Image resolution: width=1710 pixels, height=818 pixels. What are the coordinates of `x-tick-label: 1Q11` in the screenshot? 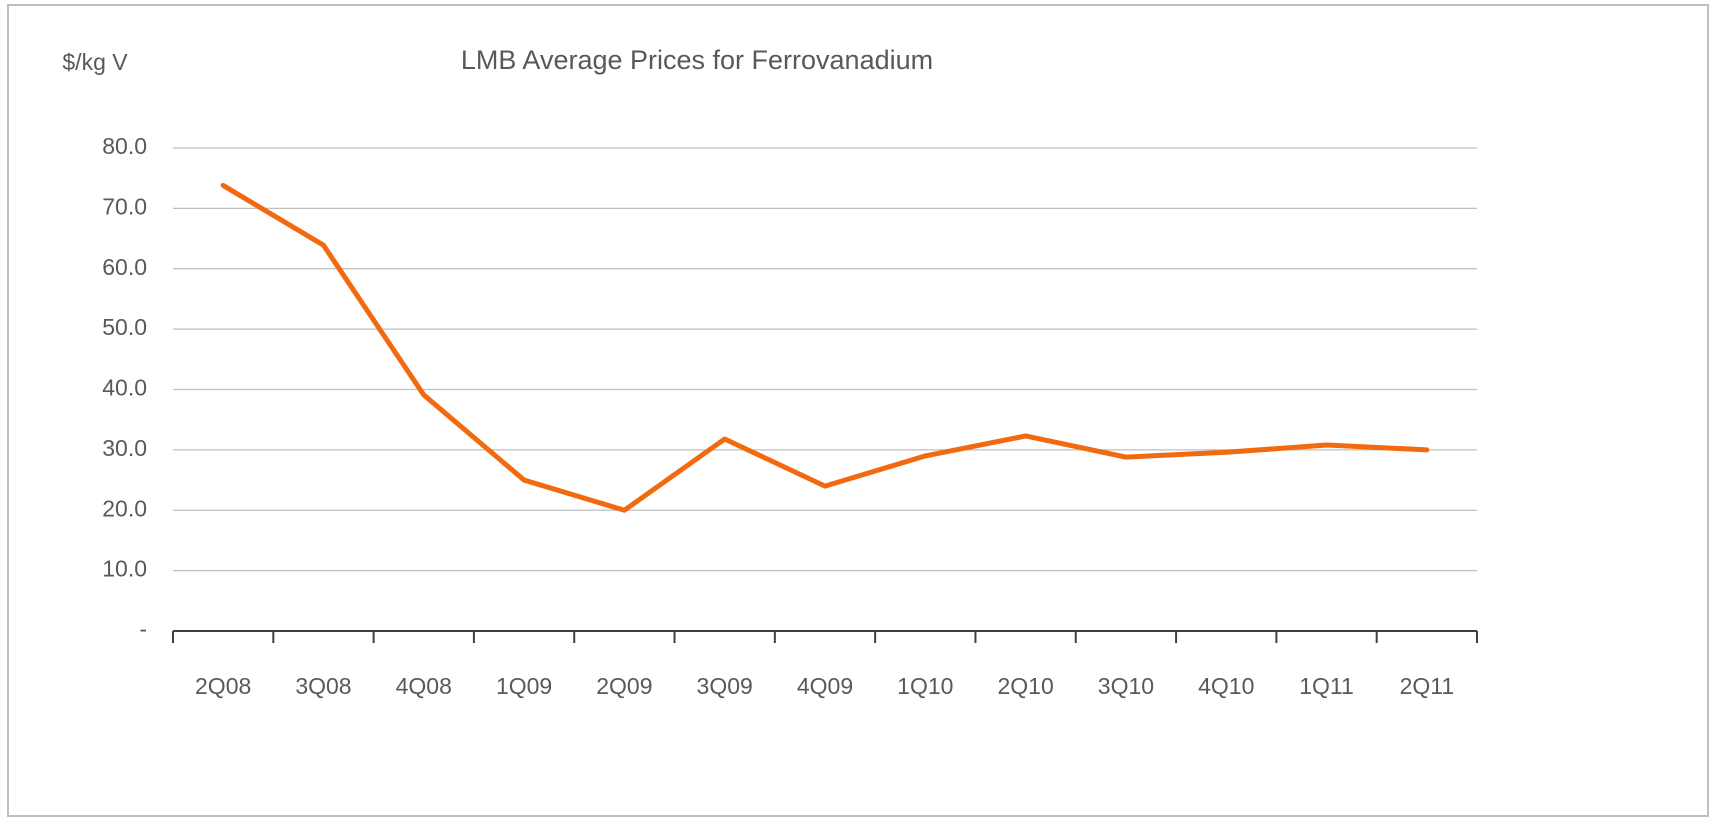 It's located at (1326, 686).